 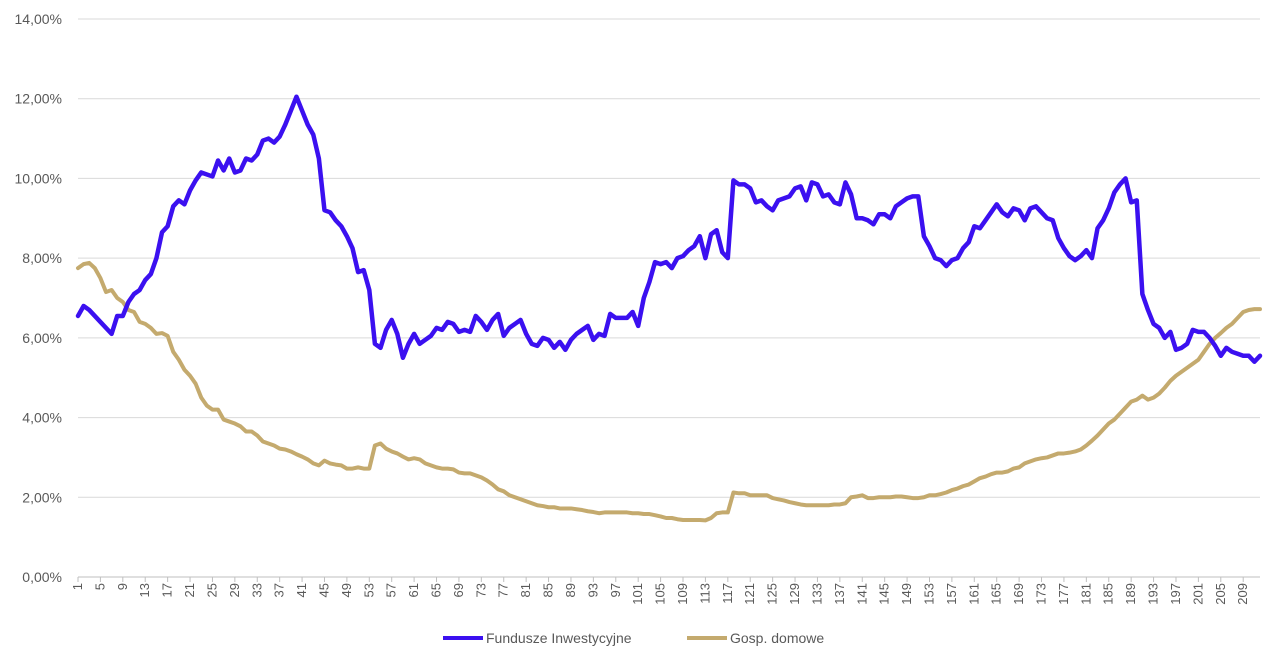 What do you see at coordinates (559, 638) in the screenshot?
I see `legend-label-0: Fundusze Inwestycyjne` at bounding box center [559, 638].